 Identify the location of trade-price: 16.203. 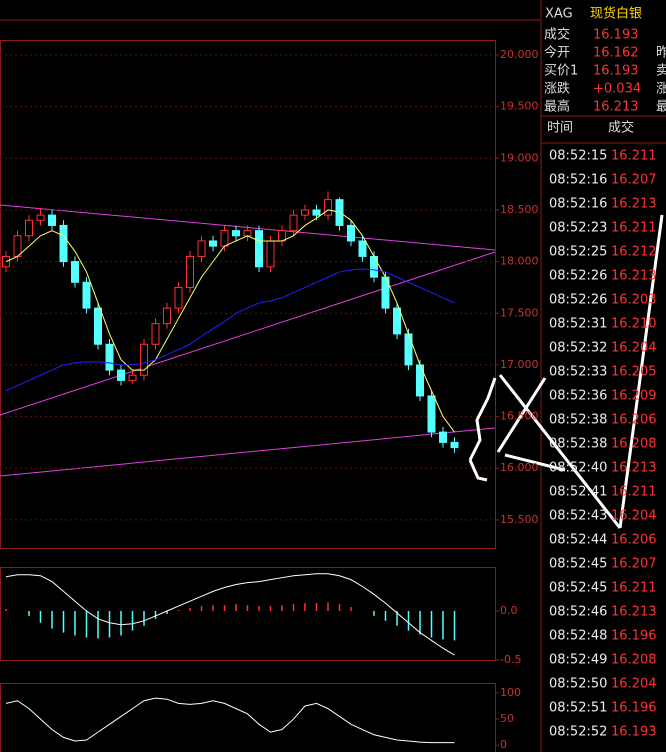
(634, 300).